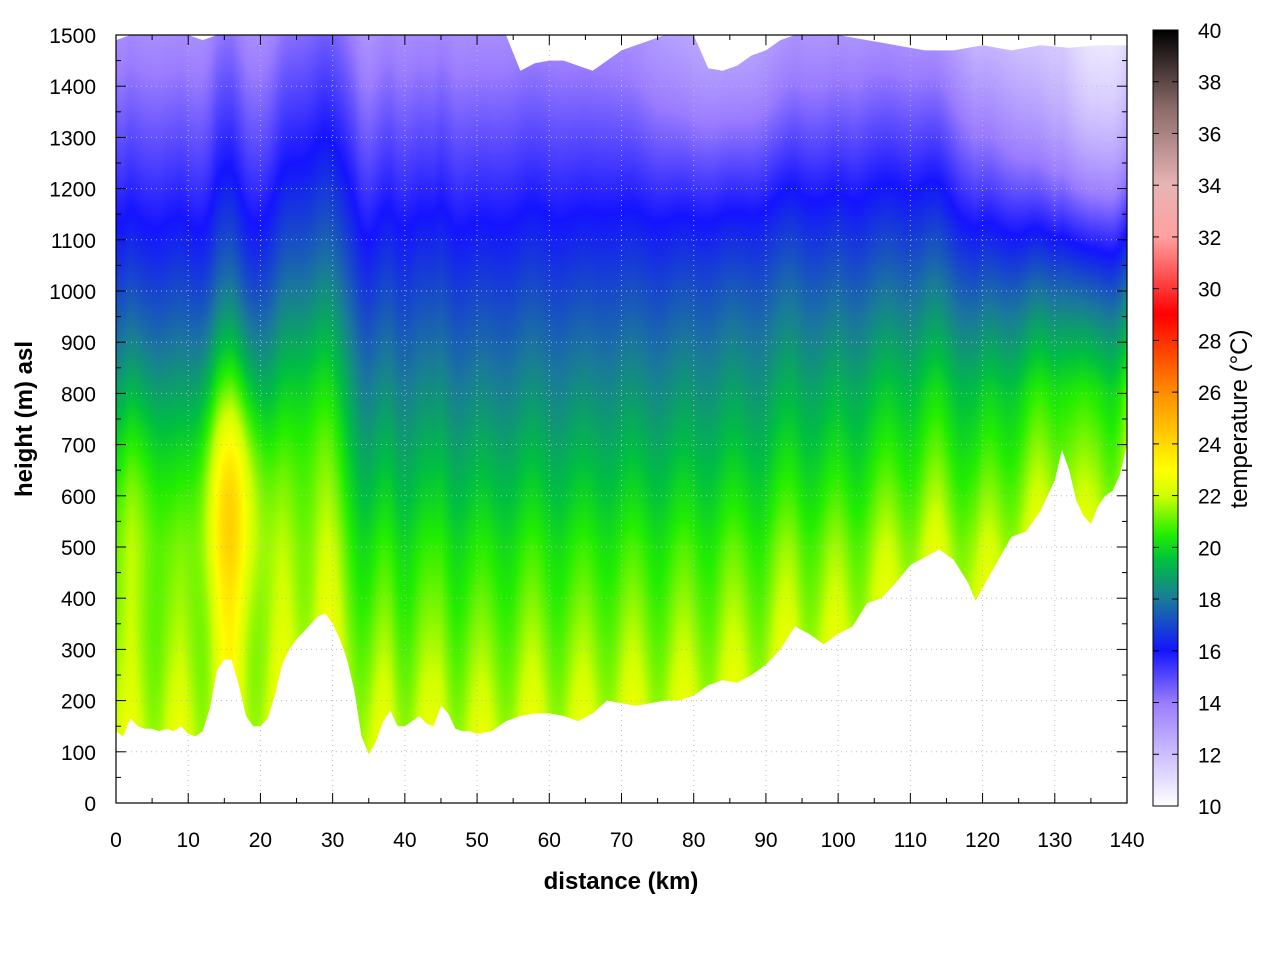  What do you see at coordinates (78, 702) in the screenshot?
I see `y-tick-label: 200` at bounding box center [78, 702].